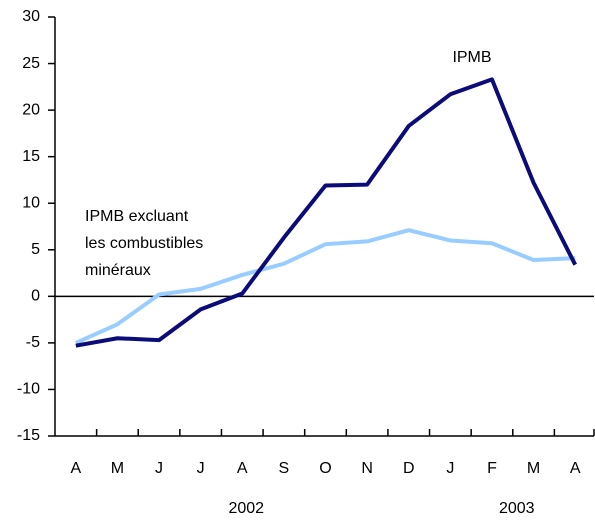 The width and height of the screenshot is (595, 520). What do you see at coordinates (28, 435) in the screenshot?
I see `y-tick-label: -15` at bounding box center [28, 435].